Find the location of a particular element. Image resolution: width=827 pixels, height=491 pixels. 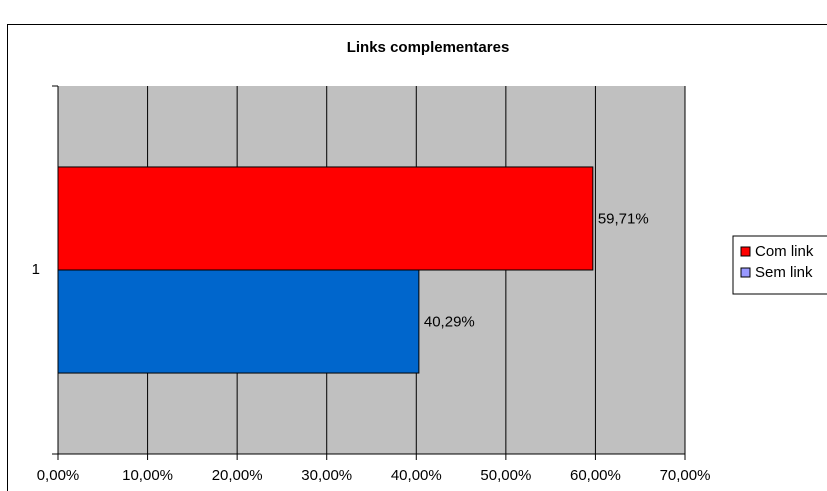

x-tick-label: 60,00% is located at coordinates (595, 475).